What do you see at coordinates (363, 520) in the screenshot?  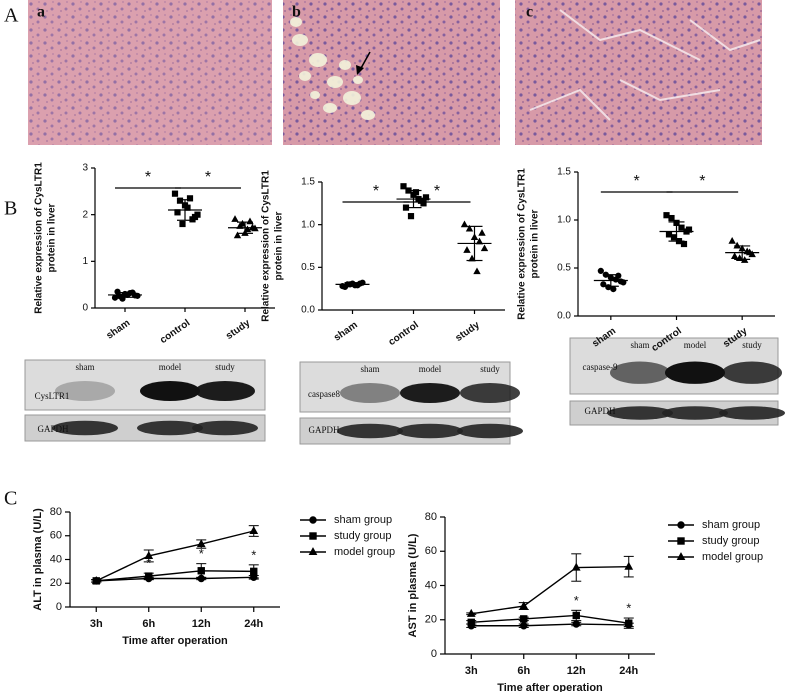 I see `legend-label: sham group` at bounding box center [363, 520].